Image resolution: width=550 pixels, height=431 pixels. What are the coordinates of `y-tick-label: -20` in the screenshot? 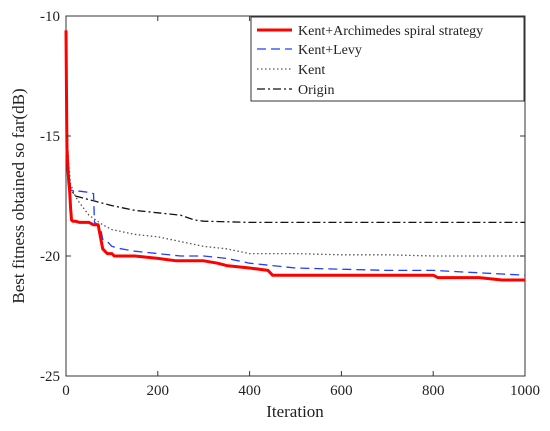 It's located at (50, 257).